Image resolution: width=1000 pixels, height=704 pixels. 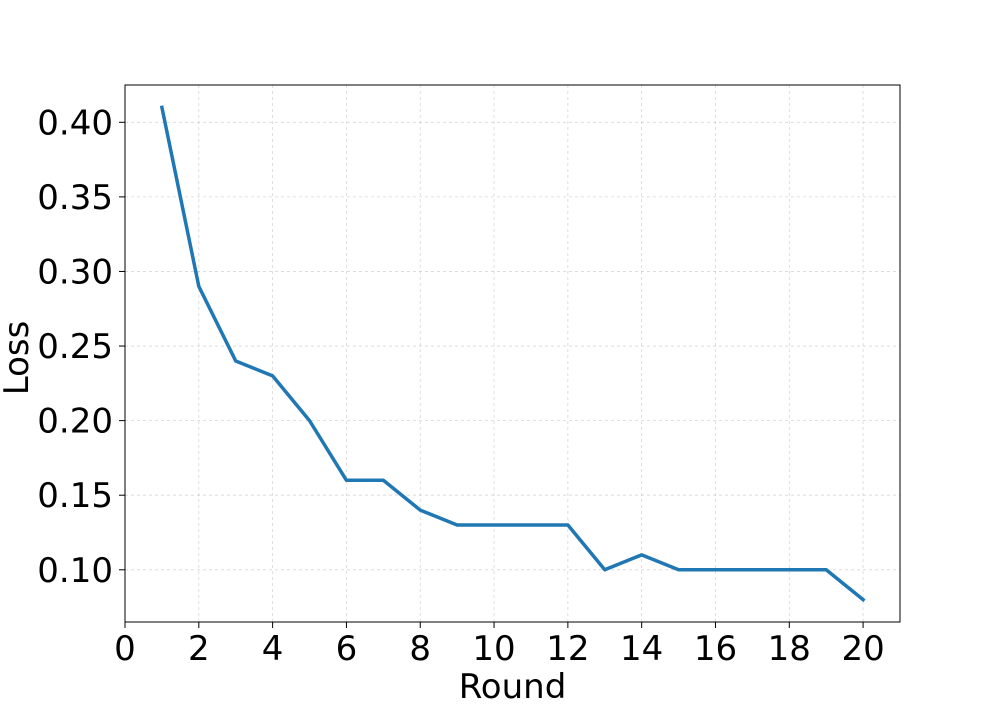 I want to click on y-tick-label: 0.10, so click(x=75, y=571).